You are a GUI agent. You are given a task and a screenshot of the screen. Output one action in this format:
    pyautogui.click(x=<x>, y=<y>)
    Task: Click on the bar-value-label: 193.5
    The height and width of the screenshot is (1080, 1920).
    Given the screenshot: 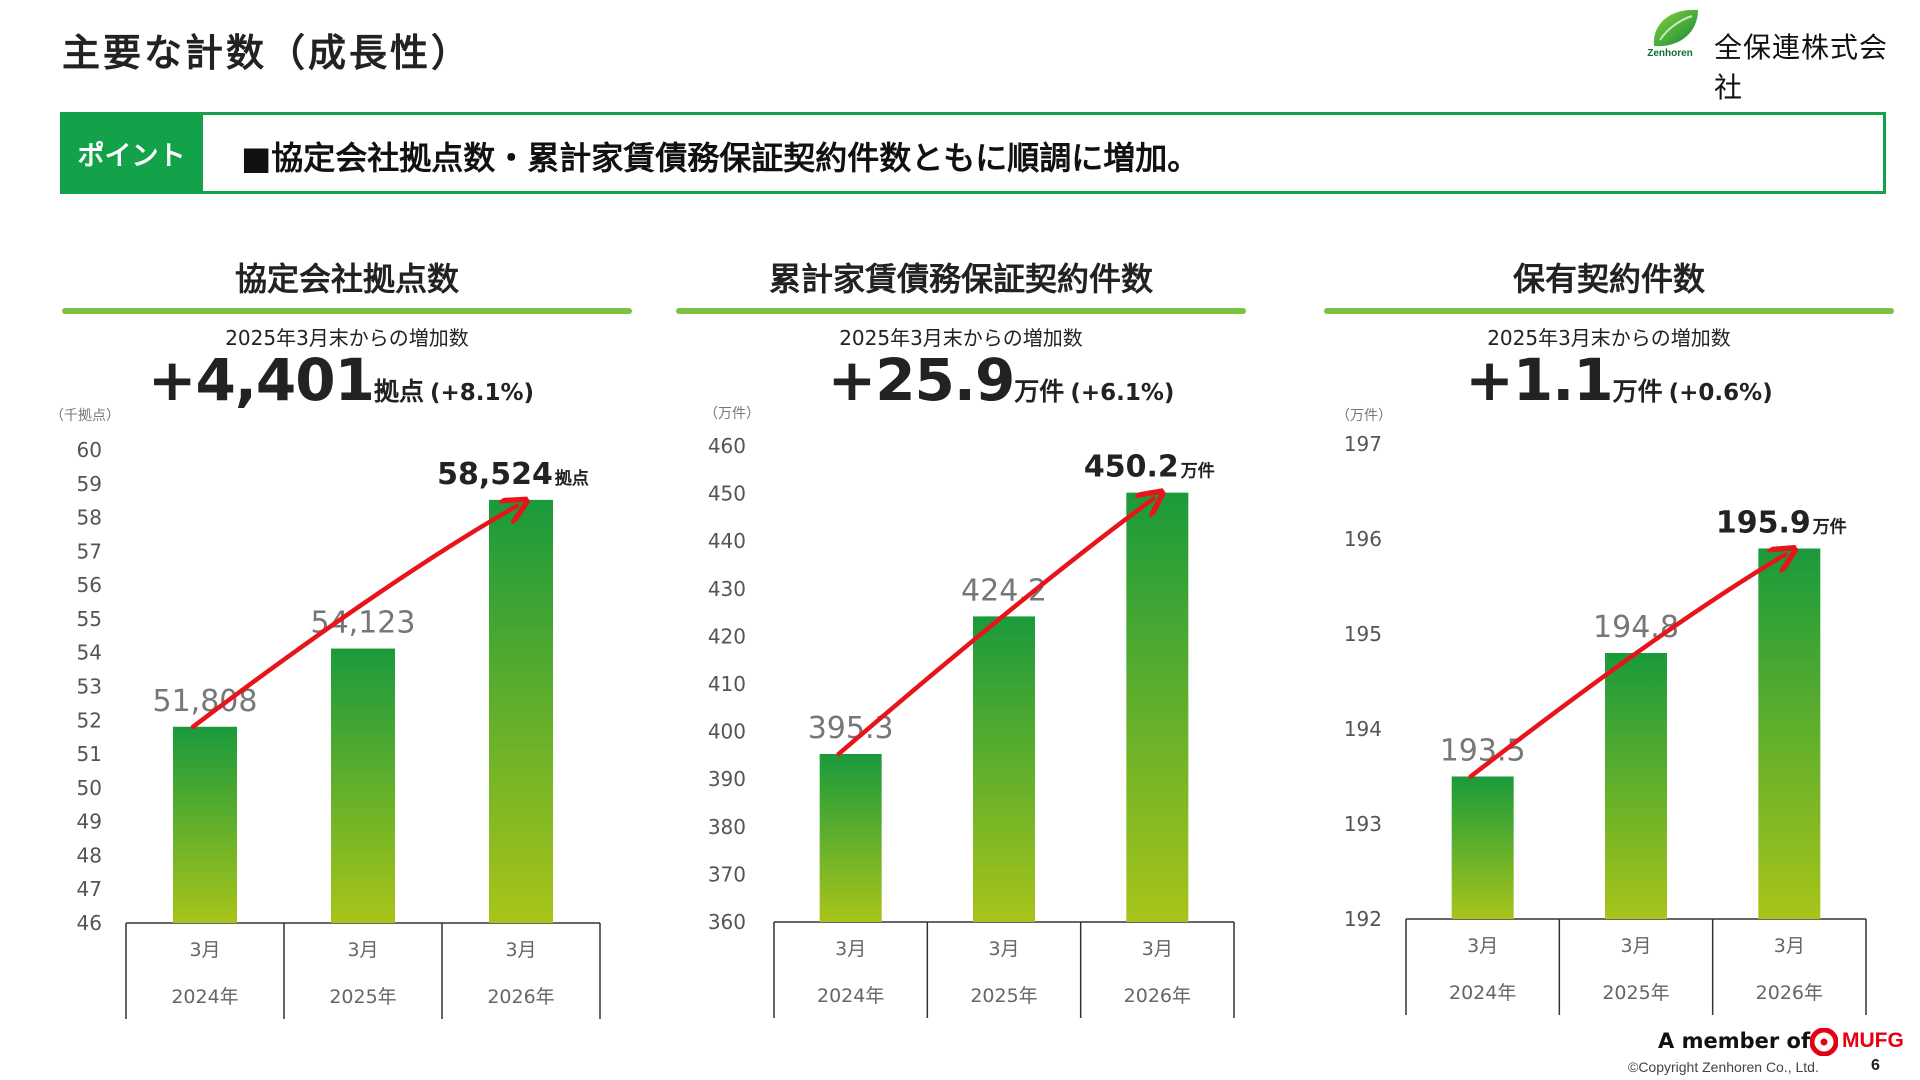 What is the action you would take?
    pyautogui.click(x=1483, y=751)
    